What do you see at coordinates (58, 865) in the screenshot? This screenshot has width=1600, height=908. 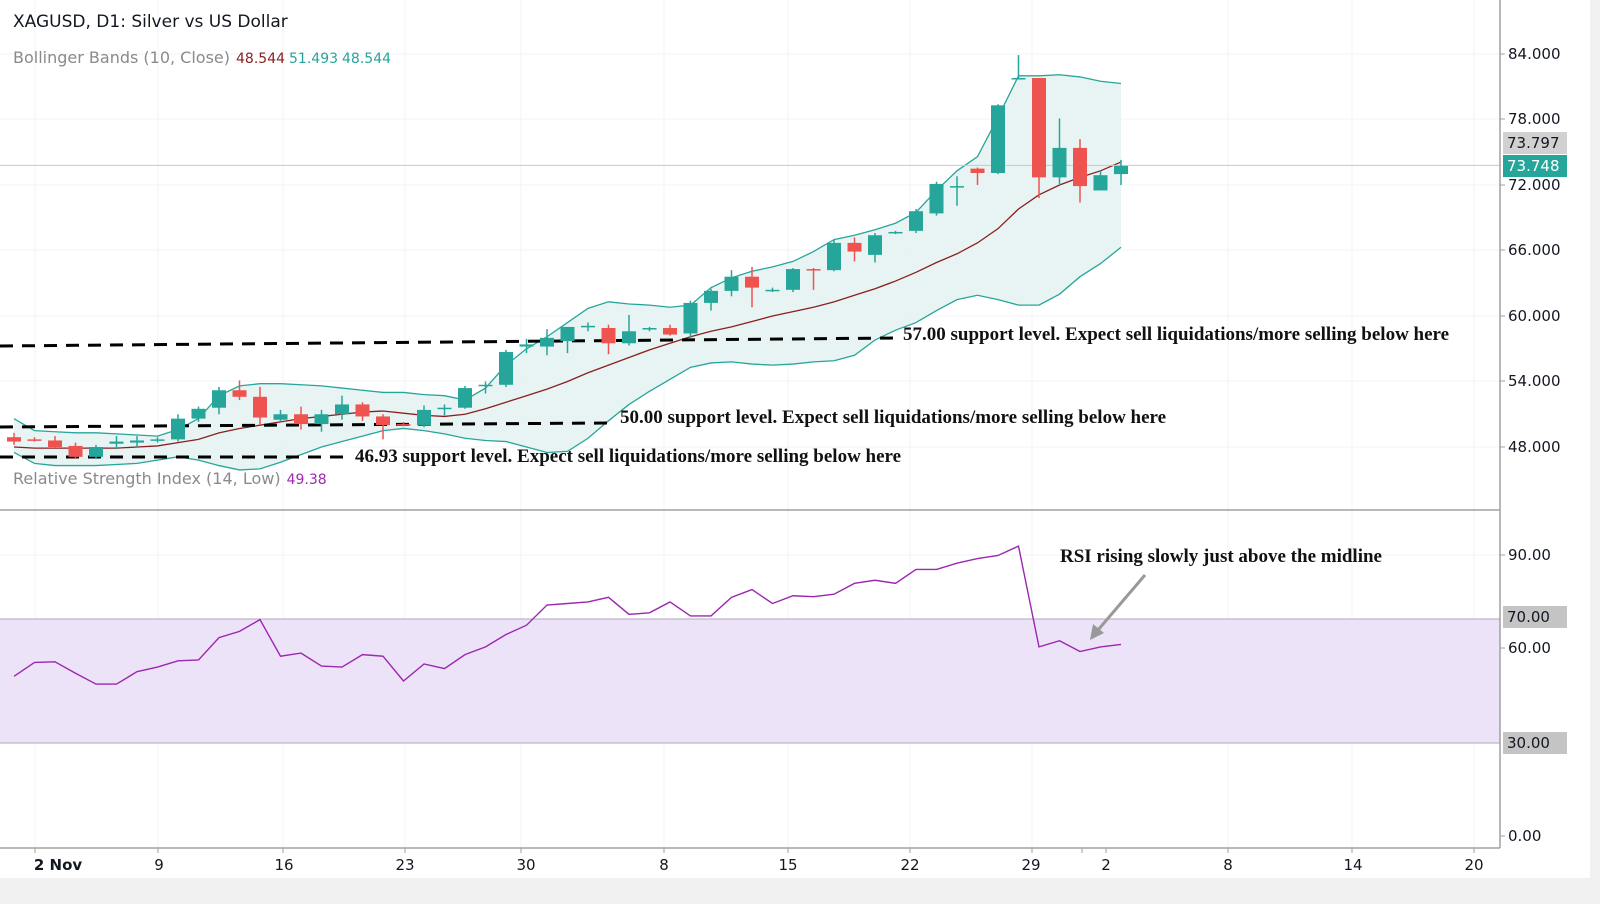 I see `time-label: 2 Nov` at bounding box center [58, 865].